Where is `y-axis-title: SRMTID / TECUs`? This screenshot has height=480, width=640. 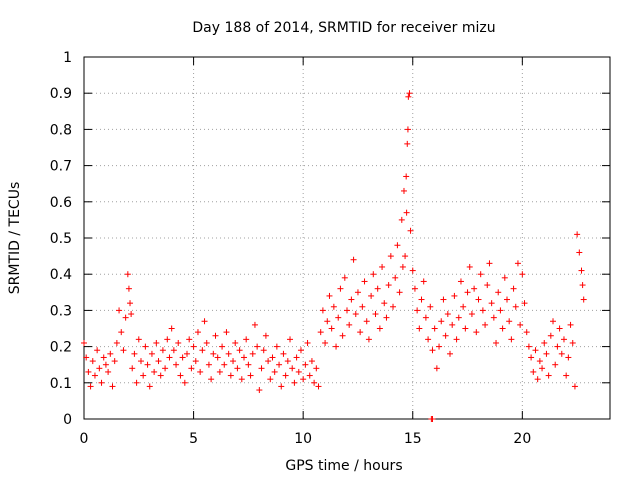 y-axis-title: SRMTID / TECUs is located at coordinates (15, 238).